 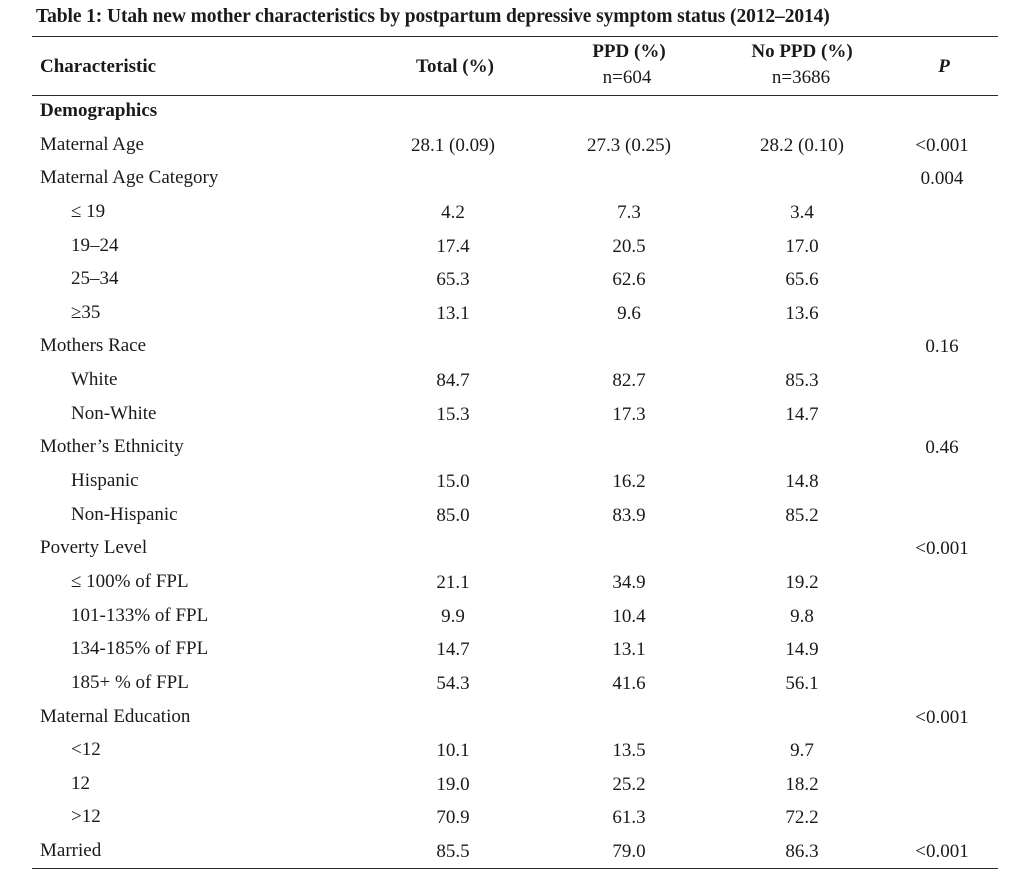 What do you see at coordinates (98, 66) in the screenshot?
I see `header-characteristic: Characteristic` at bounding box center [98, 66].